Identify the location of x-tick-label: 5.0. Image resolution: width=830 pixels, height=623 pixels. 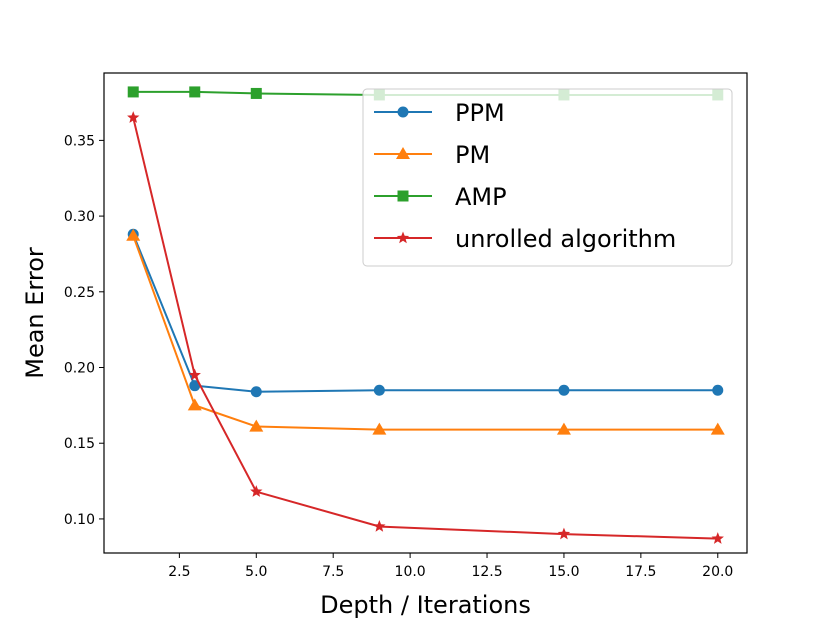
(256, 572).